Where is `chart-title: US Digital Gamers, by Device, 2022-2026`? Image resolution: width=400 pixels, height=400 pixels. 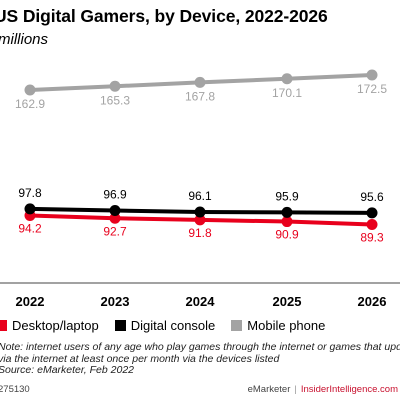 chart-title: US Digital Gamers, by Device, 2022-2026 is located at coordinates (164, 16).